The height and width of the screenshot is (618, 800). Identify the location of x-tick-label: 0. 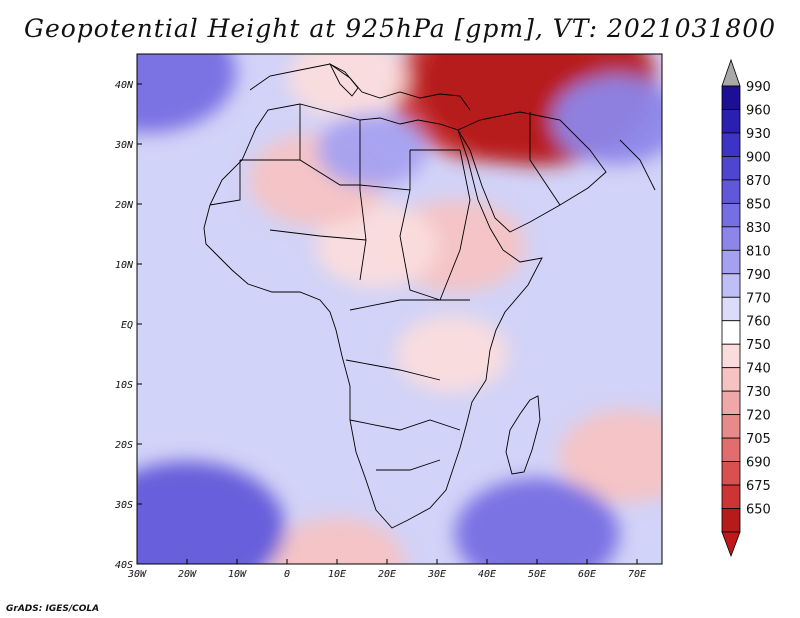
(287, 574).